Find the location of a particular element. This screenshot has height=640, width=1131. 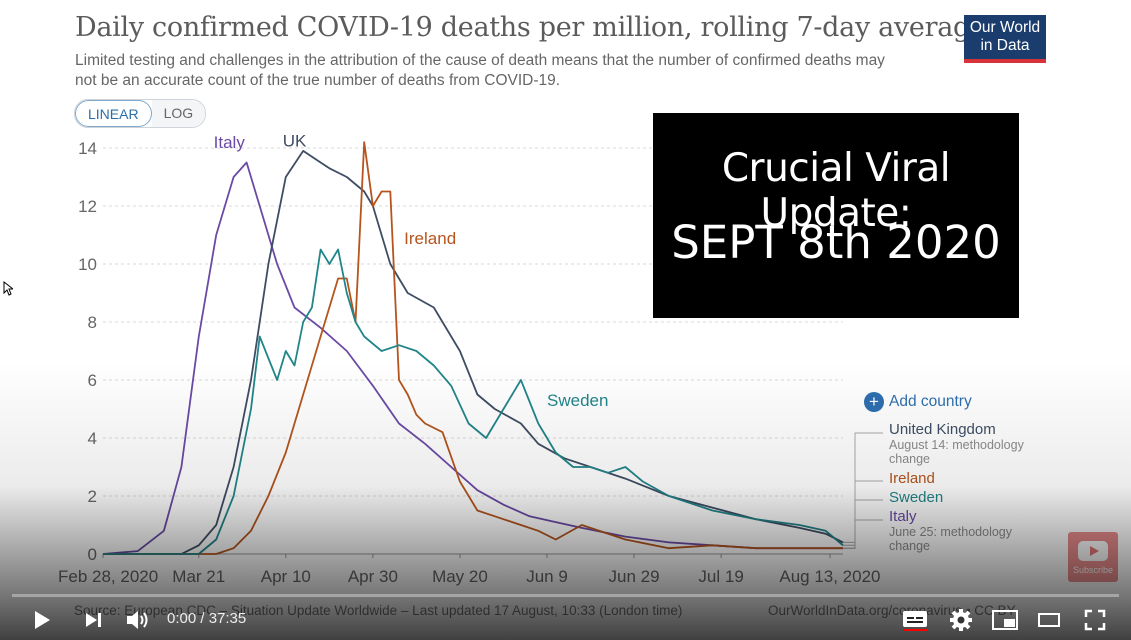

overlay-date: SEPT 8th 2020 is located at coordinates (836, 242).